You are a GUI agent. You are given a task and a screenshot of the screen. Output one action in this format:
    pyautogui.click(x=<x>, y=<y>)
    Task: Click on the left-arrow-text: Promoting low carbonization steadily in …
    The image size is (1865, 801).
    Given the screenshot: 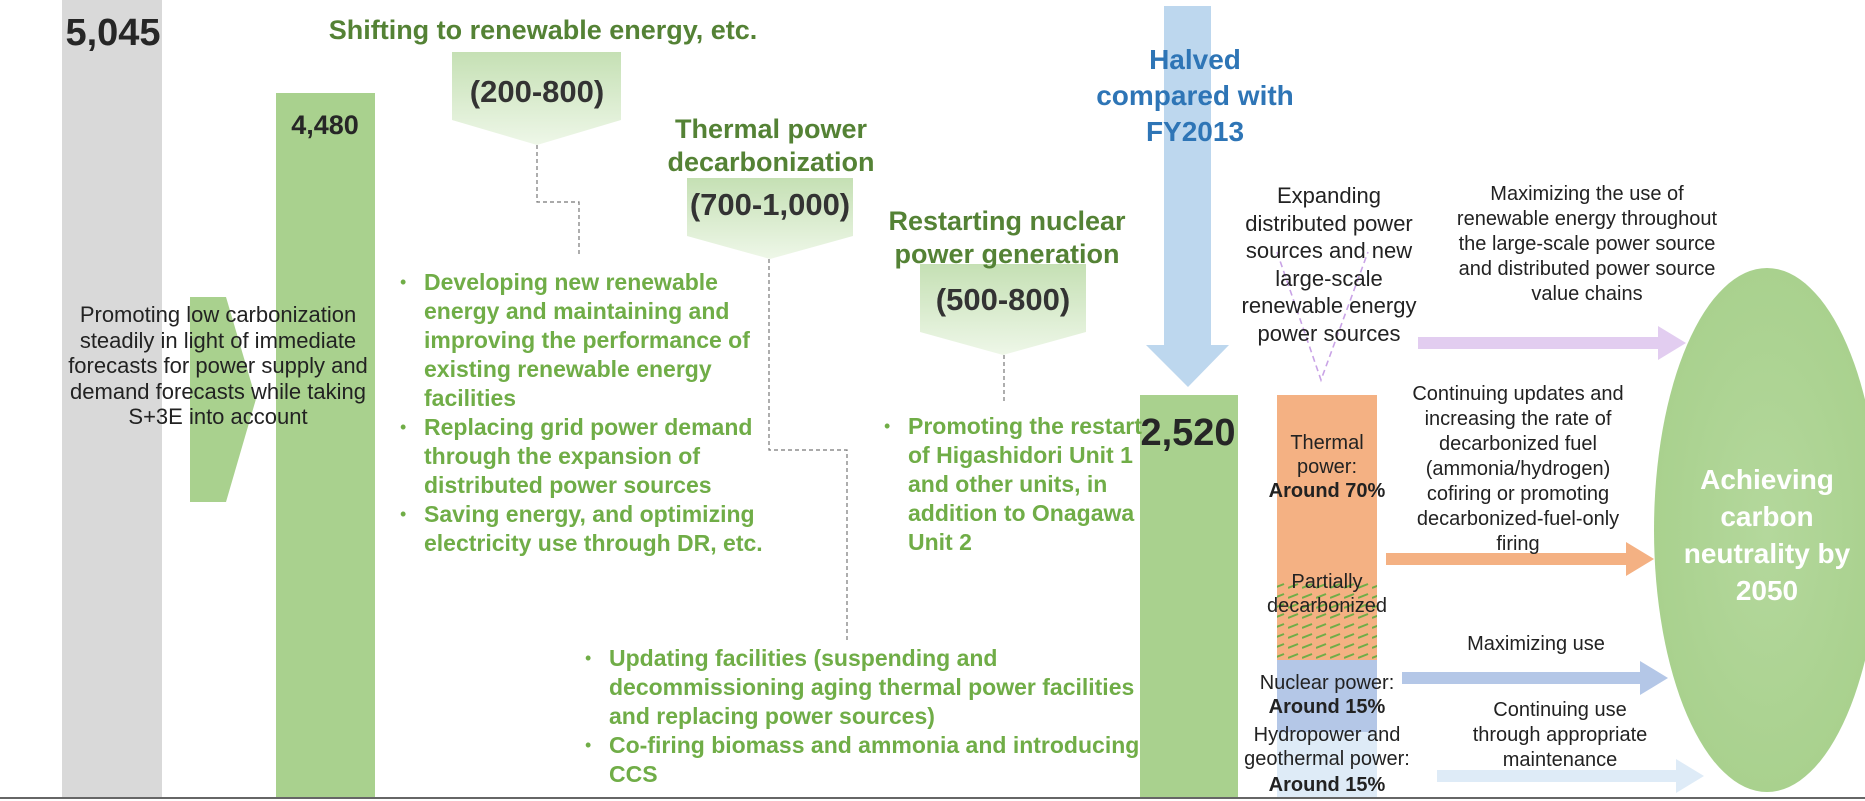 What is the action you would take?
    pyautogui.click(x=218, y=365)
    